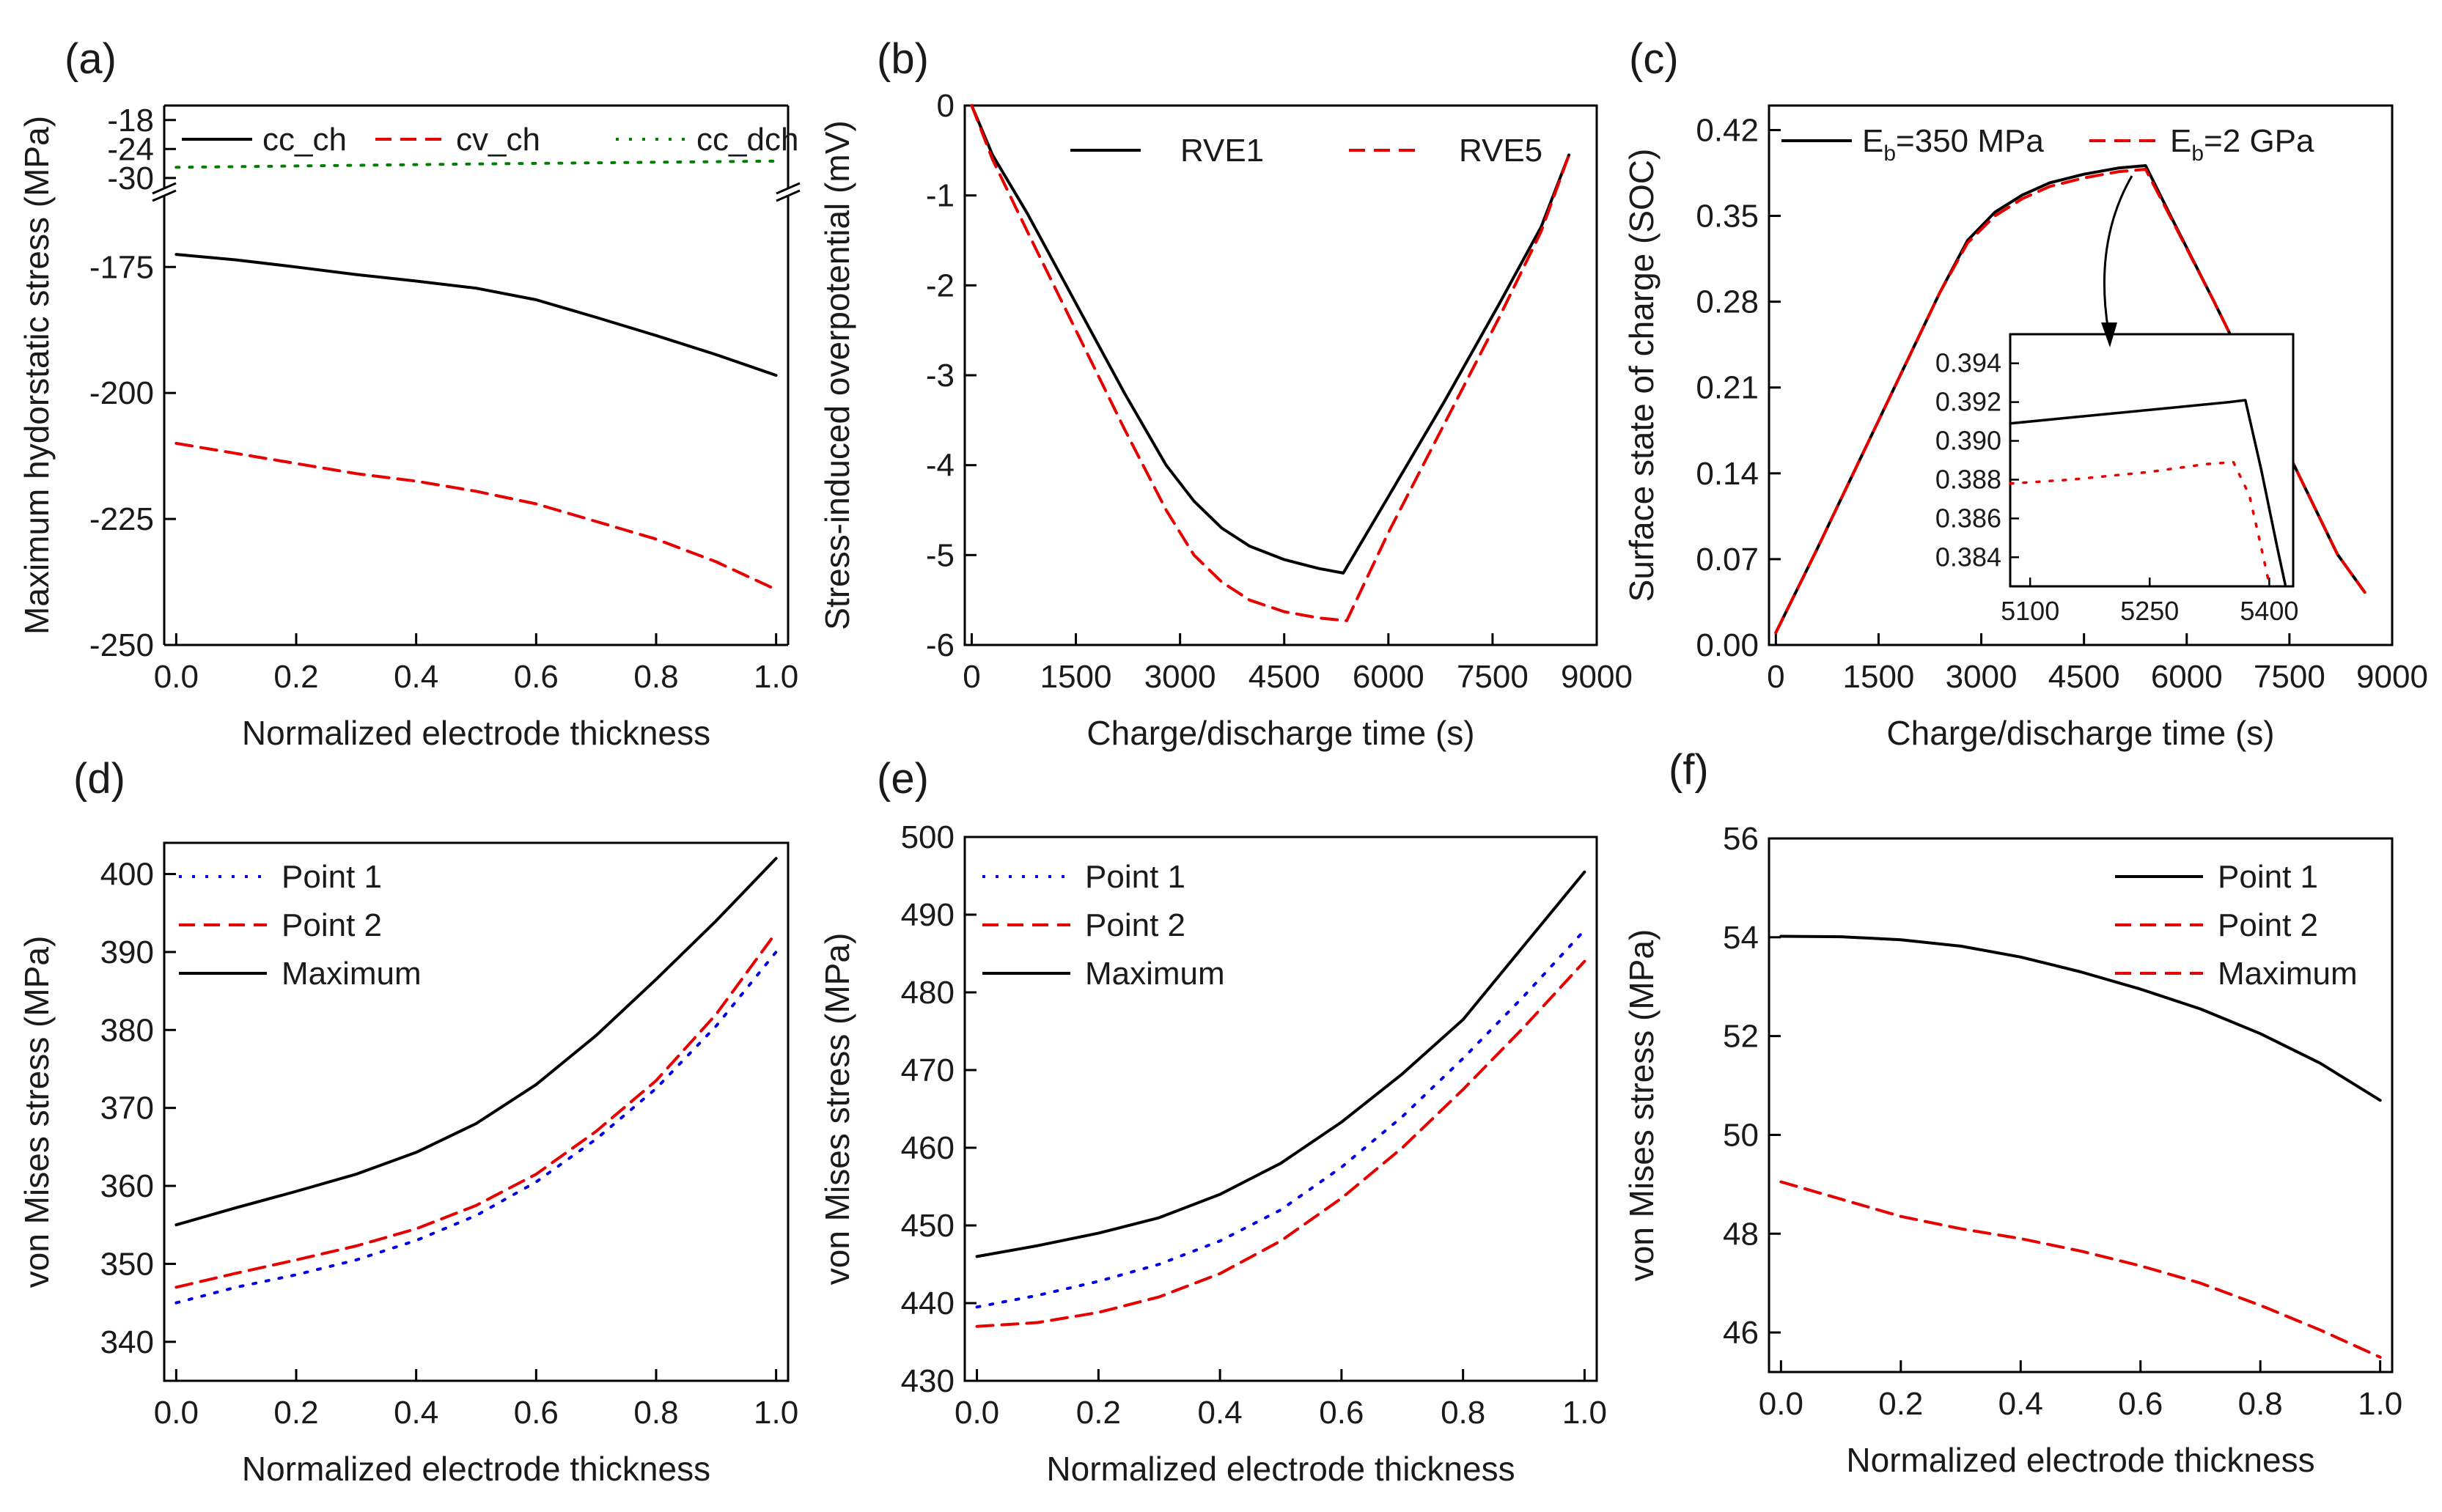 The width and height of the screenshot is (2442, 1512). What do you see at coordinates (476, 164) in the screenshot?
I see `panel-a-series-cc_dch` at bounding box center [476, 164].